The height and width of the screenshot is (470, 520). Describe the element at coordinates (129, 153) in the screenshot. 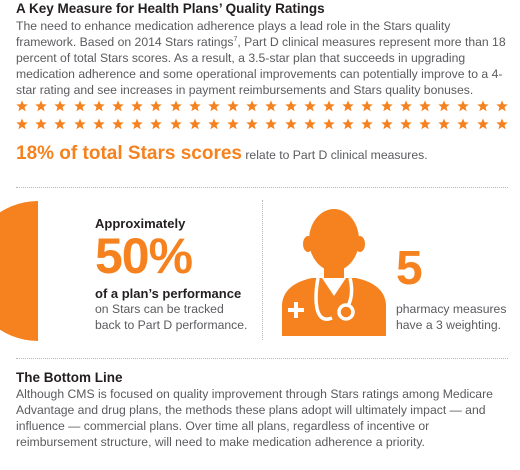

I see `stat-highlight: 18% of total Stars scores` at that location.